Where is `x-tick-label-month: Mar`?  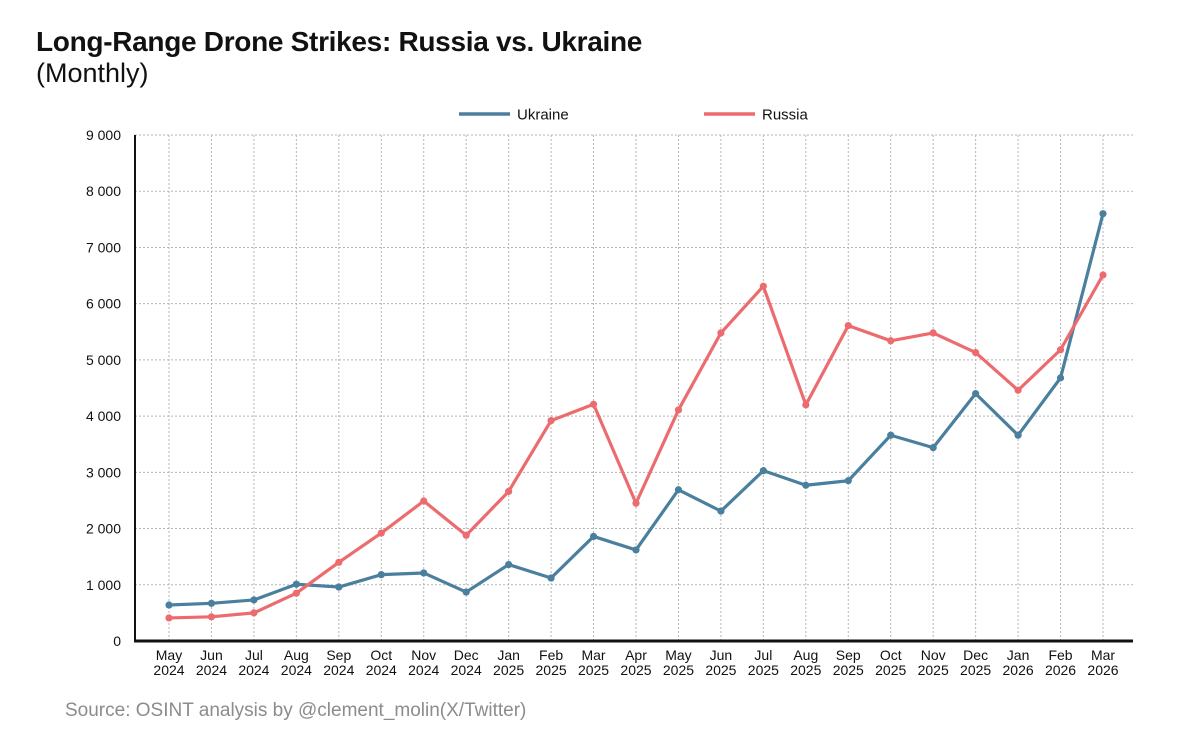 x-tick-label-month: Mar is located at coordinates (1103, 655).